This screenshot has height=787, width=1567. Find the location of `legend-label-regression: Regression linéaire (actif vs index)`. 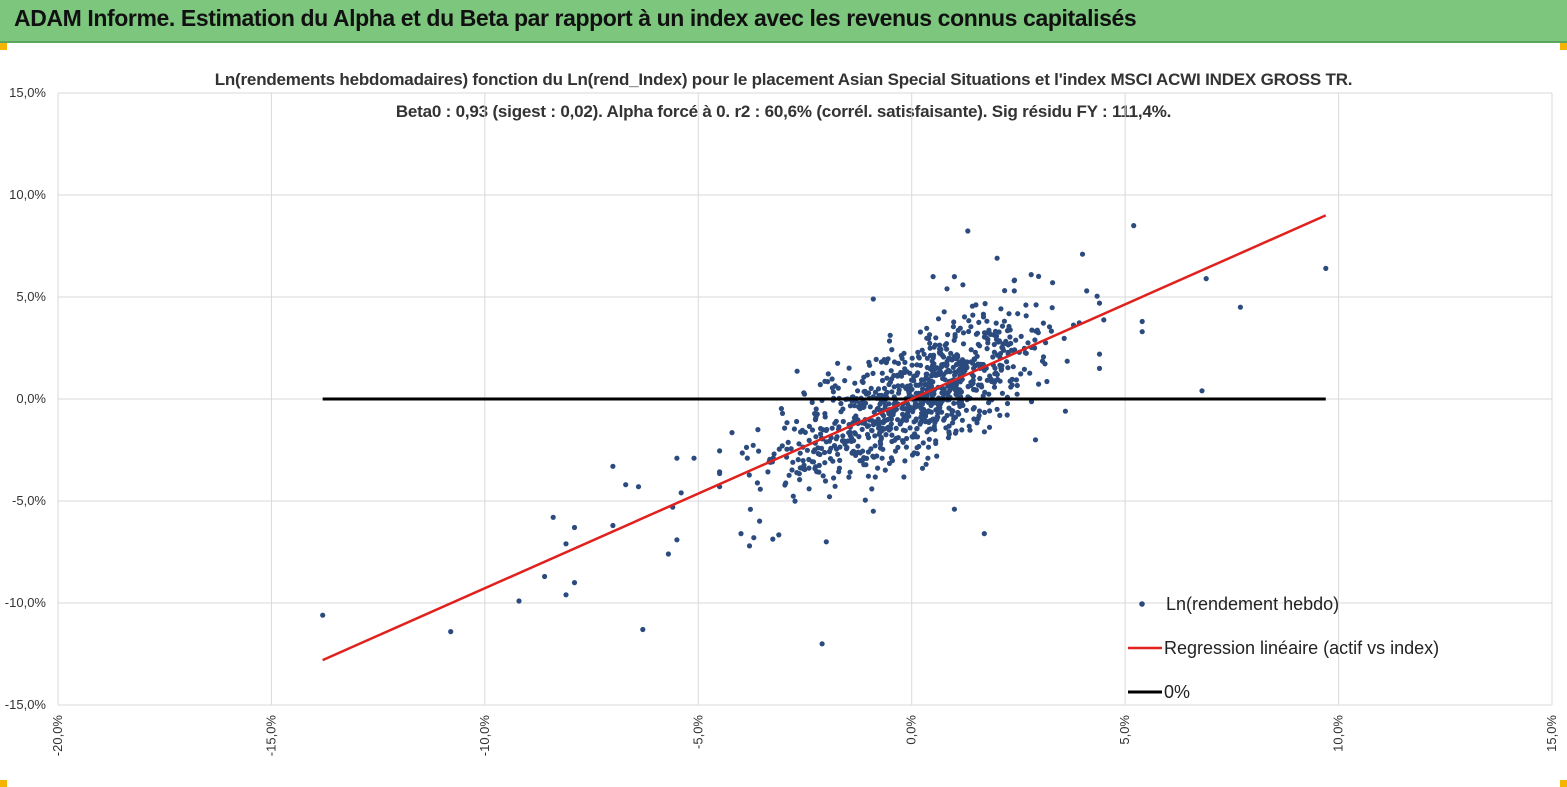

legend-label-regression: Regression linéaire (actif vs index) is located at coordinates (1301, 648).